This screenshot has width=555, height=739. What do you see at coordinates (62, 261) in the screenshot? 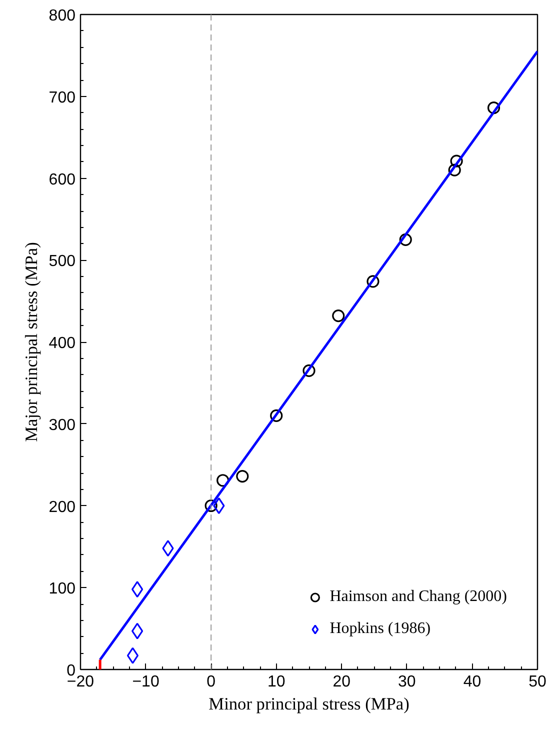
I see `y-tick-label: 500` at bounding box center [62, 261].